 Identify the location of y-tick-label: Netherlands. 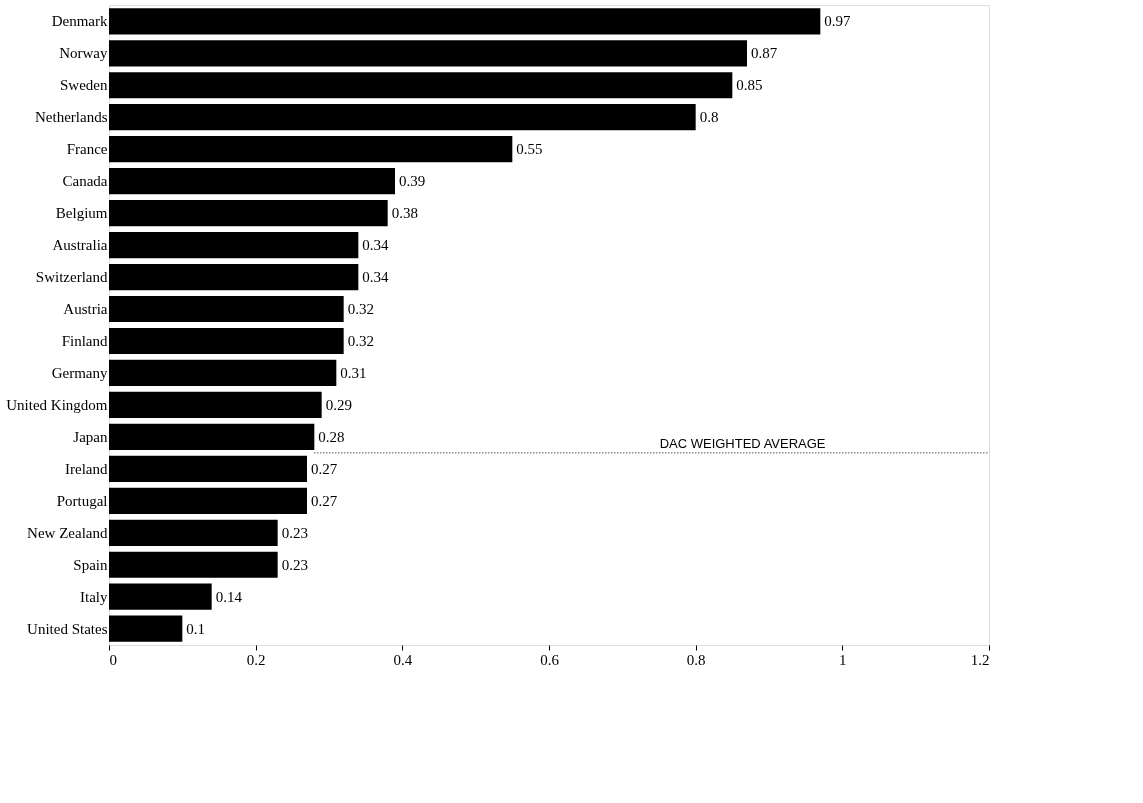
(71, 117).